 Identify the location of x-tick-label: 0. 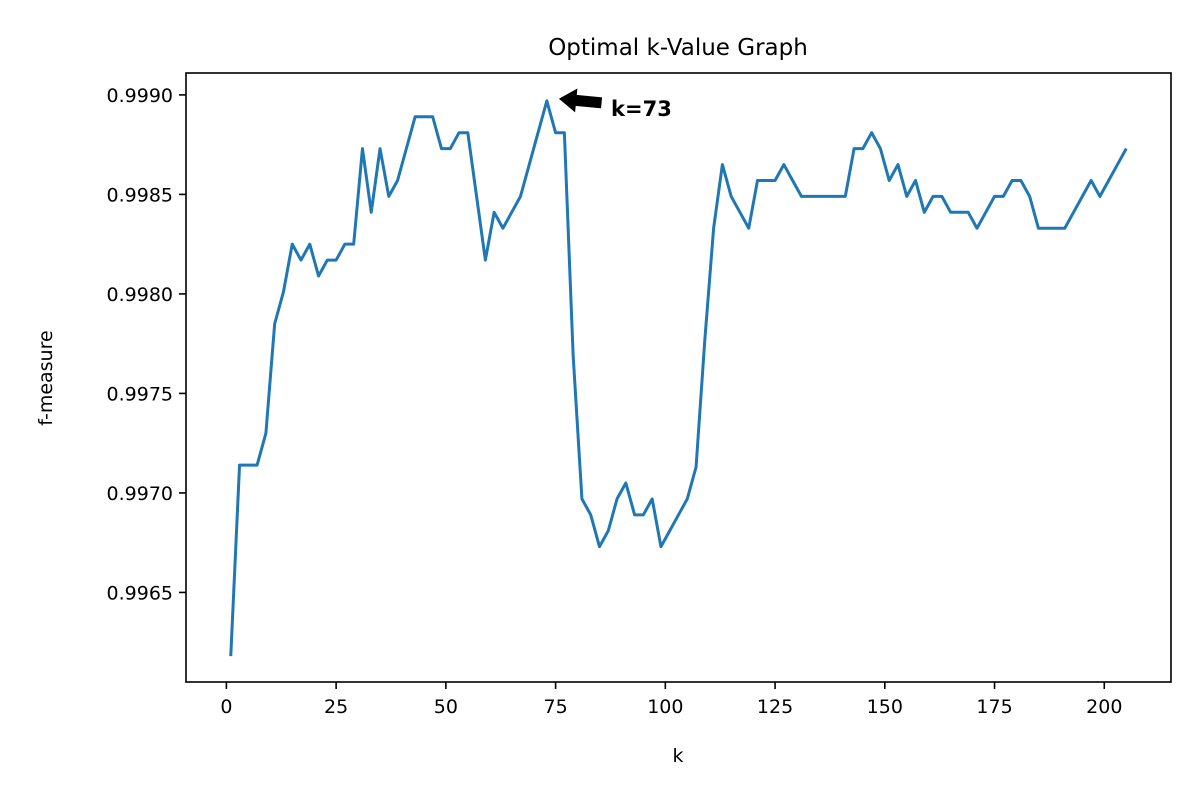
(226, 707).